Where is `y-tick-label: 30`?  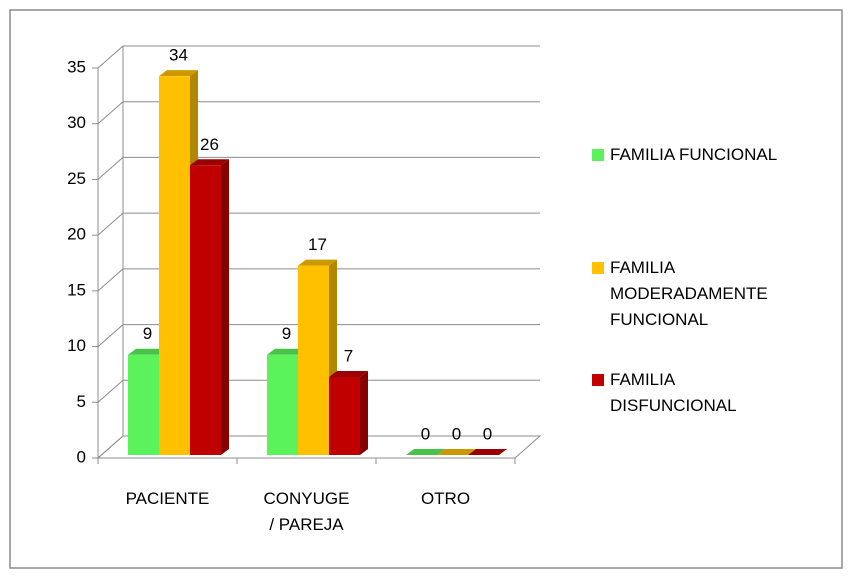 y-tick-label: 30 is located at coordinates (76, 122).